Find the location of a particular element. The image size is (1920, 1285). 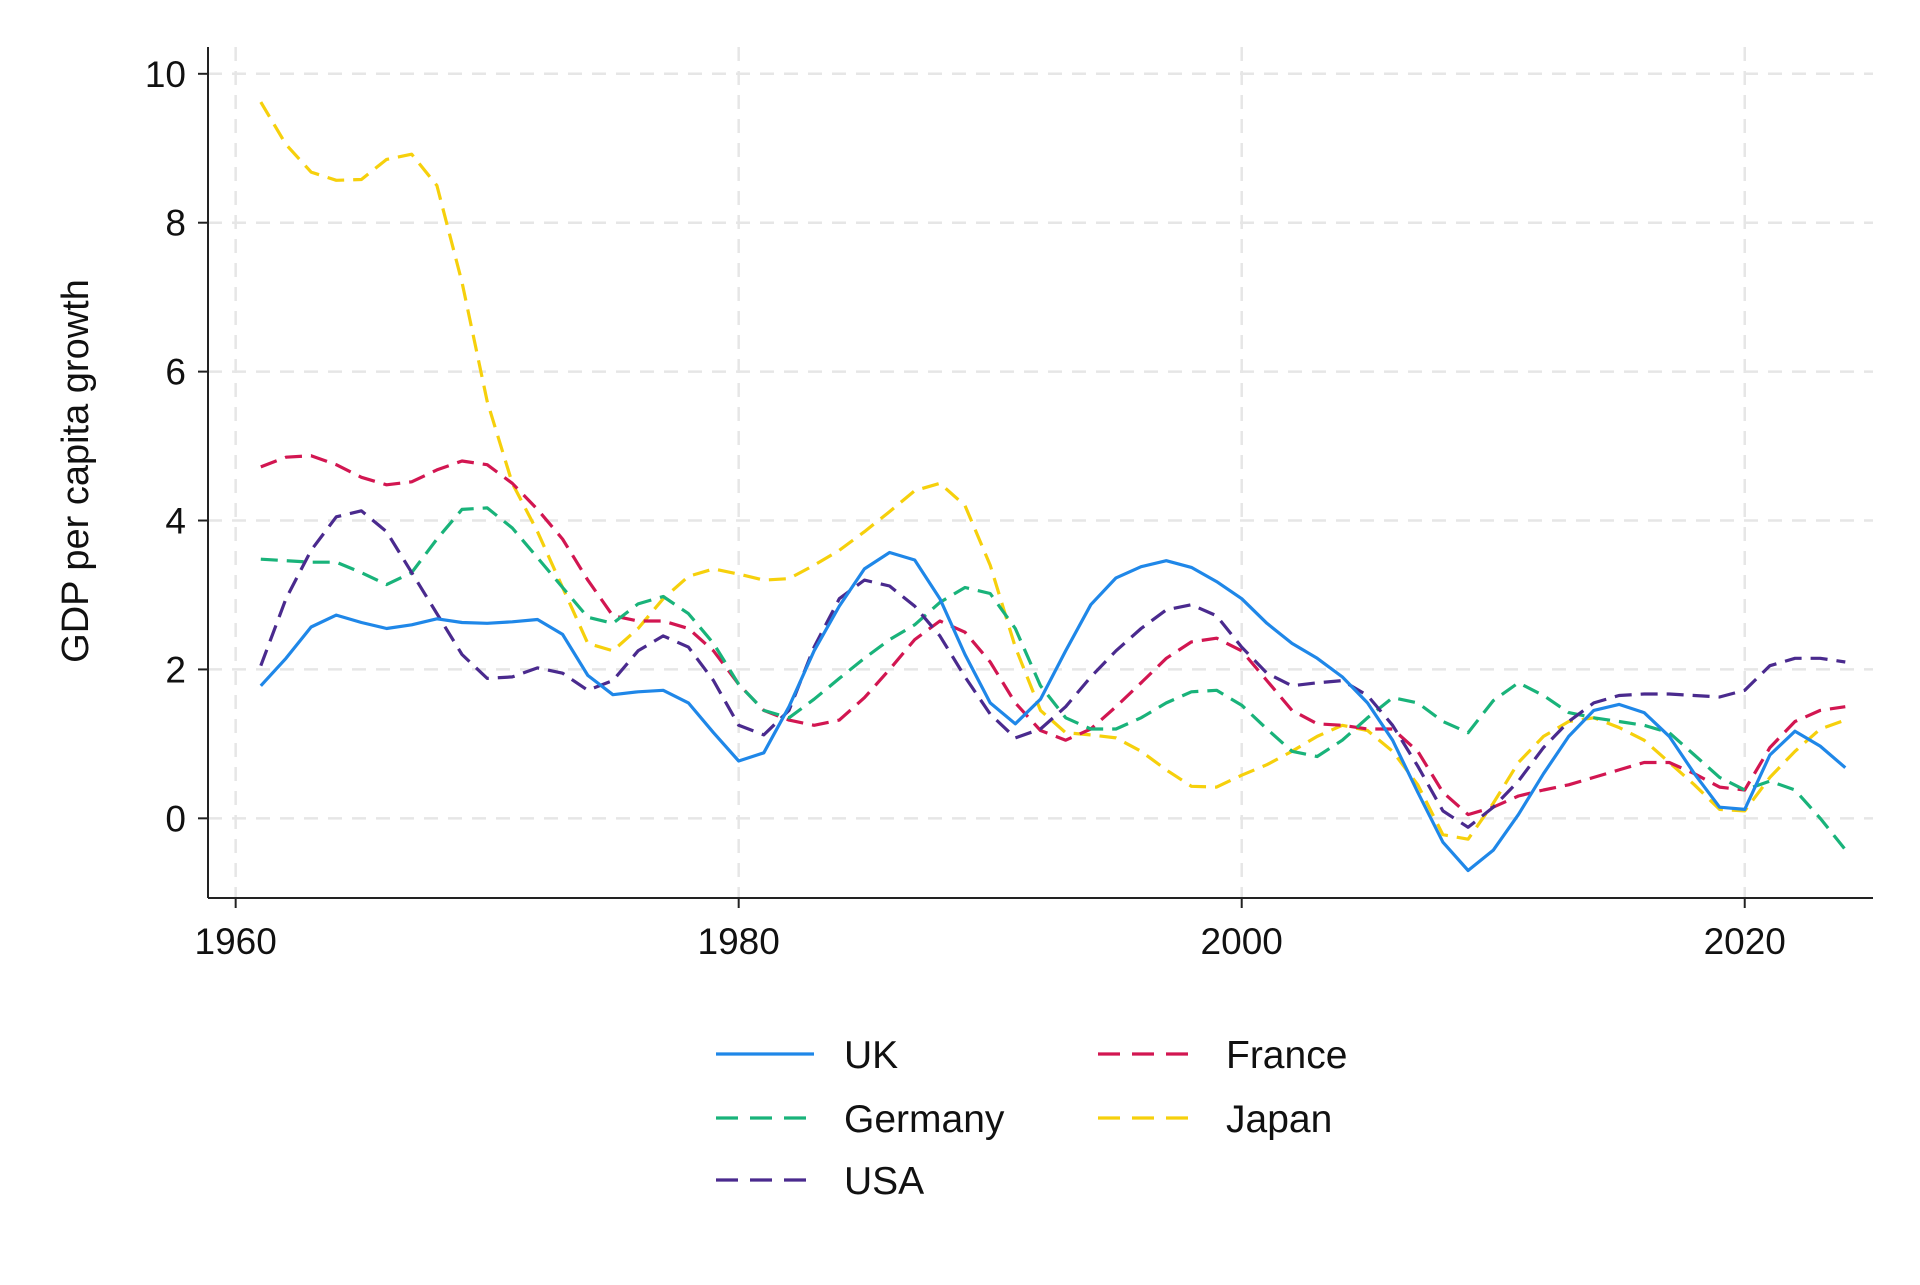

legend-item-uk: UK is located at coordinates (807, 1055).